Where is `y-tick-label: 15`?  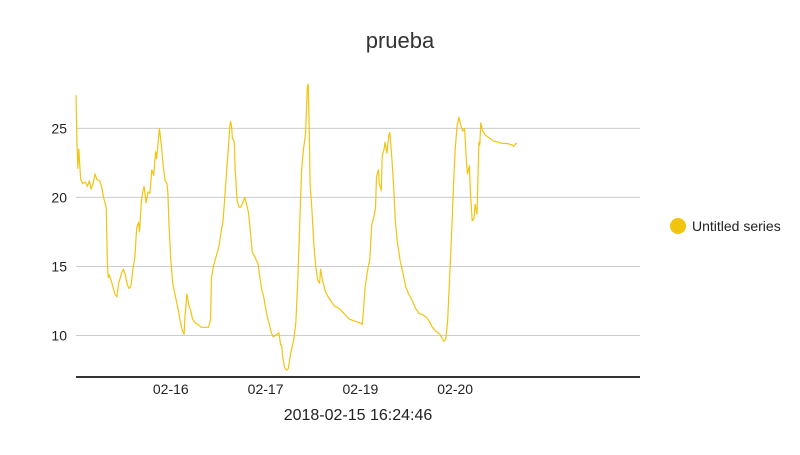
y-tick-label: 15 is located at coordinates (59, 266).